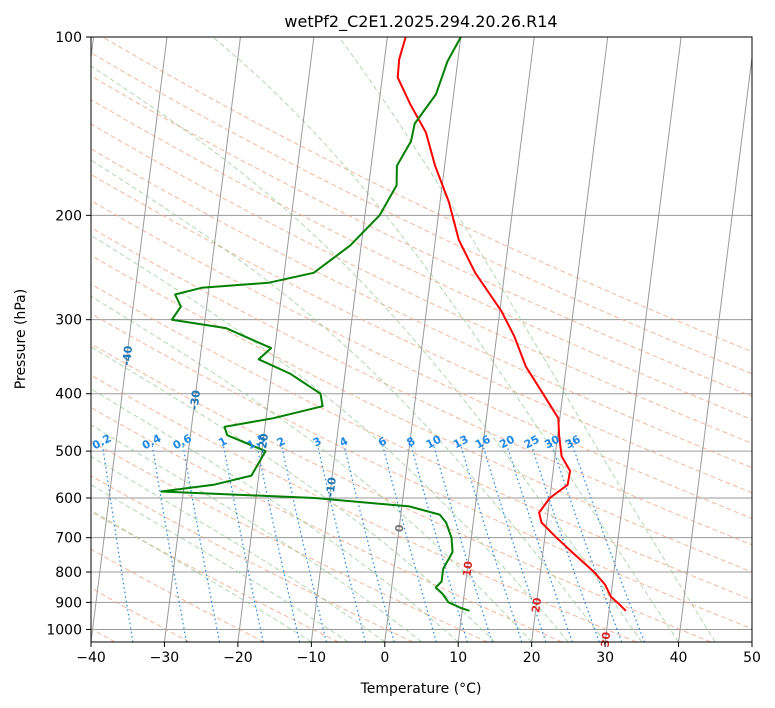 This screenshot has width=775, height=708. Describe the element at coordinates (606, 639) in the screenshot. I see `isotherm-label: 30` at that location.